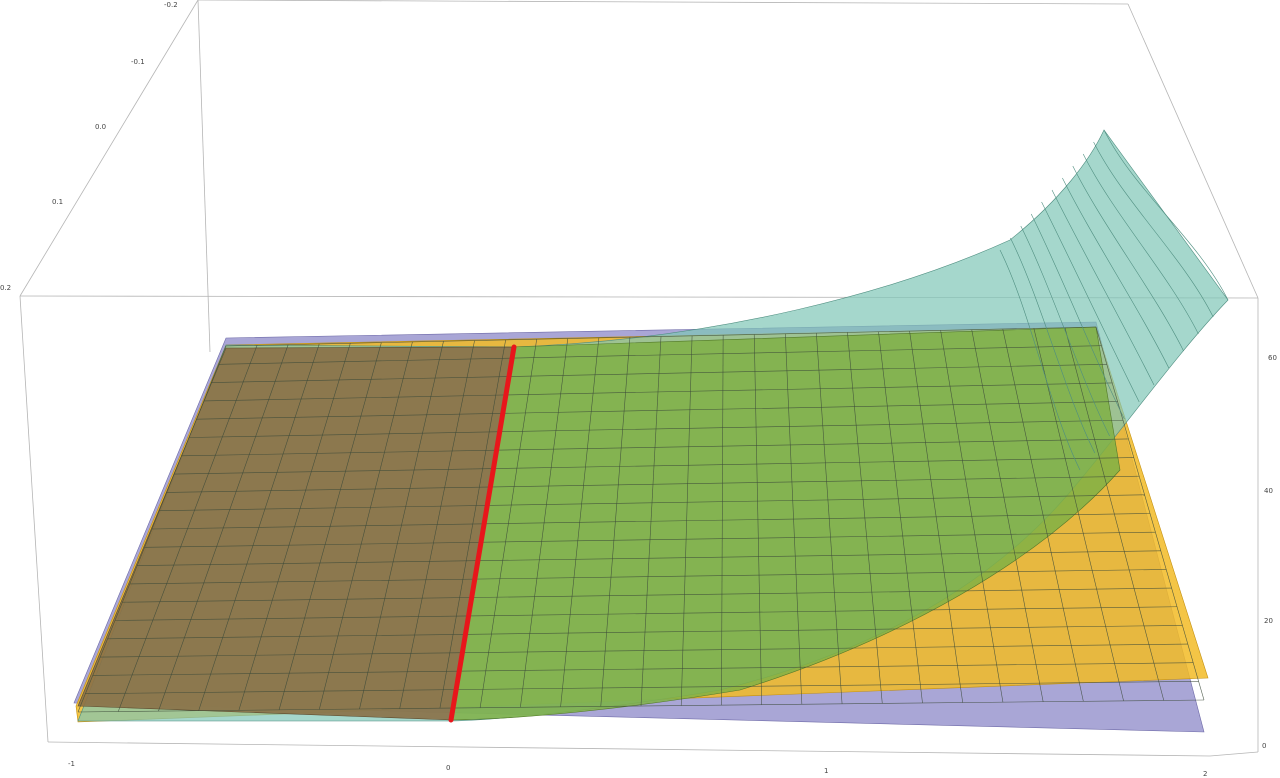 This screenshot has height=778, width=1280. Describe the element at coordinates (1264, 746) in the screenshot. I see `z-tick-label: 0` at that location.